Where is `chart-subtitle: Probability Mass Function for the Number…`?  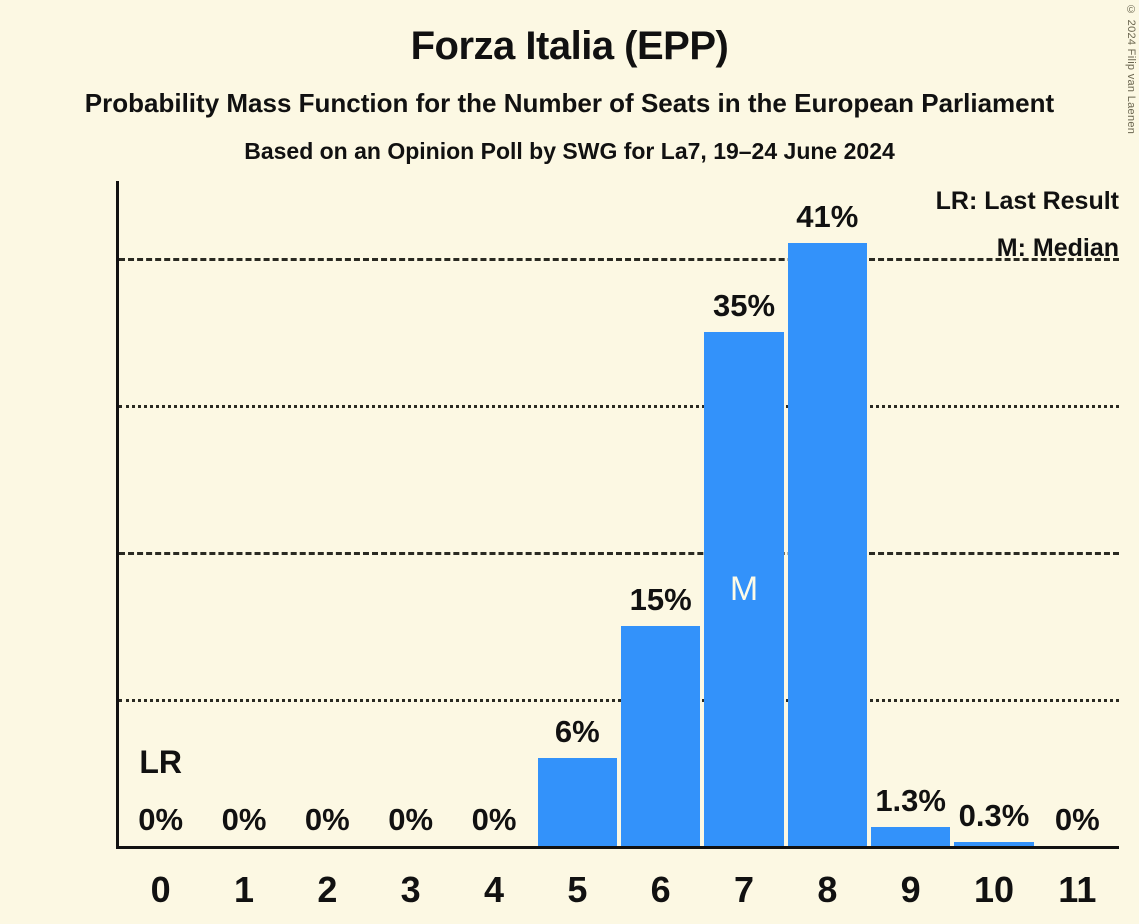 chart-subtitle: Probability Mass Function for the Number… is located at coordinates (569, 103).